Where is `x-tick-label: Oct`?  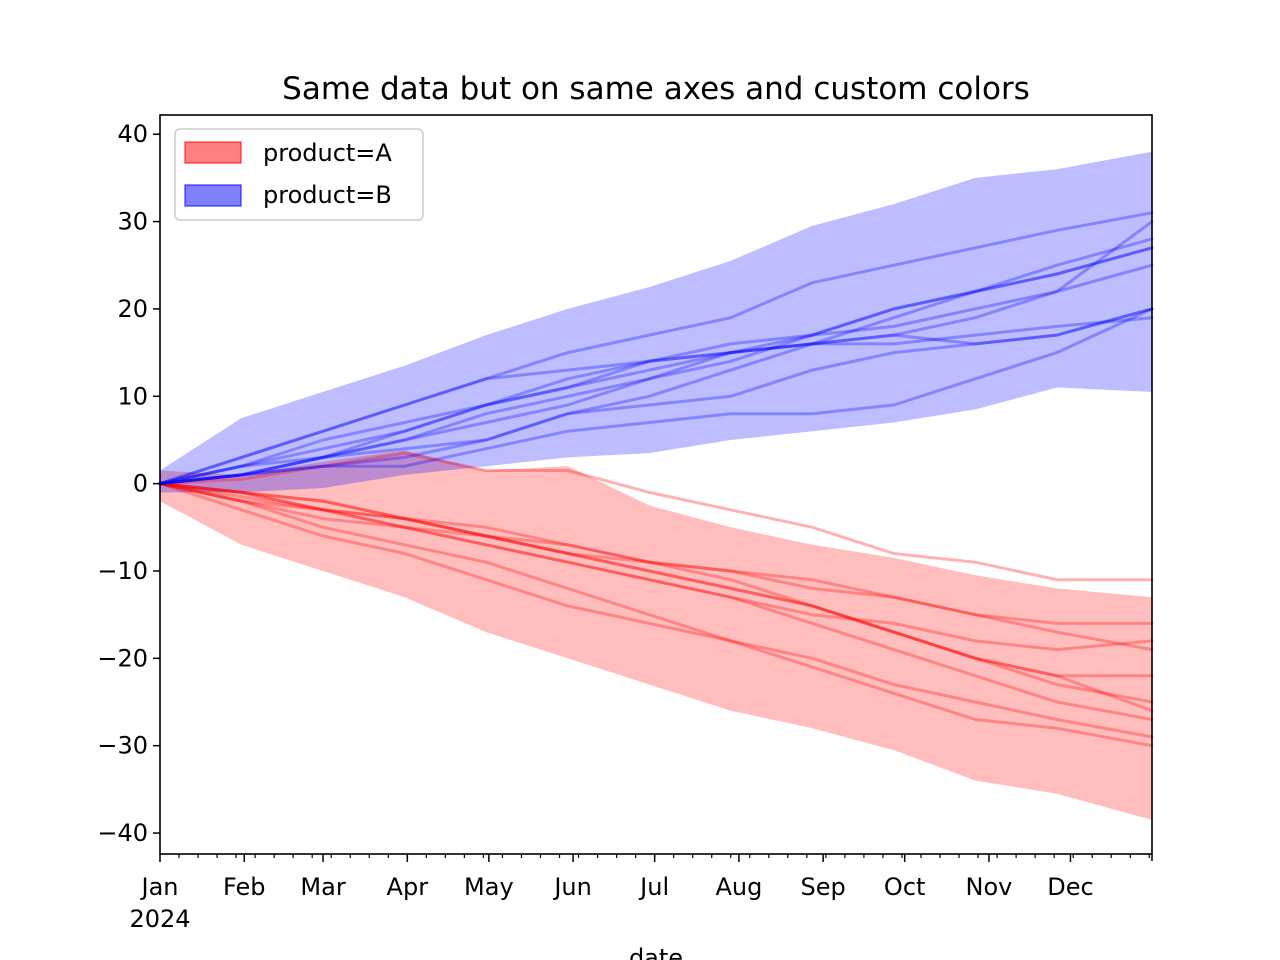
x-tick-label: Oct is located at coordinates (905, 887).